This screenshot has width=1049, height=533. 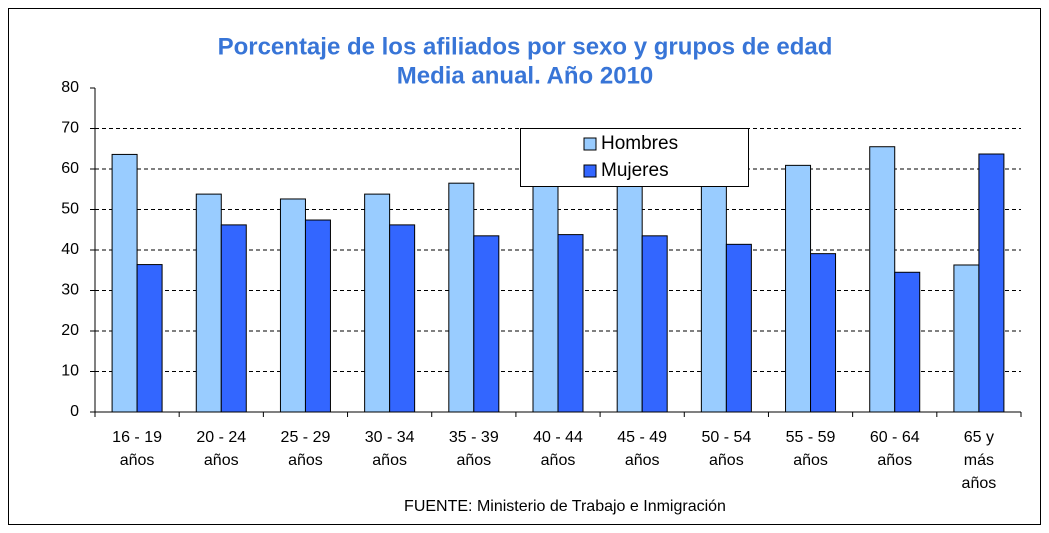 What do you see at coordinates (390, 437) in the screenshot?
I see `x-tick-label: 30 - 34` at bounding box center [390, 437].